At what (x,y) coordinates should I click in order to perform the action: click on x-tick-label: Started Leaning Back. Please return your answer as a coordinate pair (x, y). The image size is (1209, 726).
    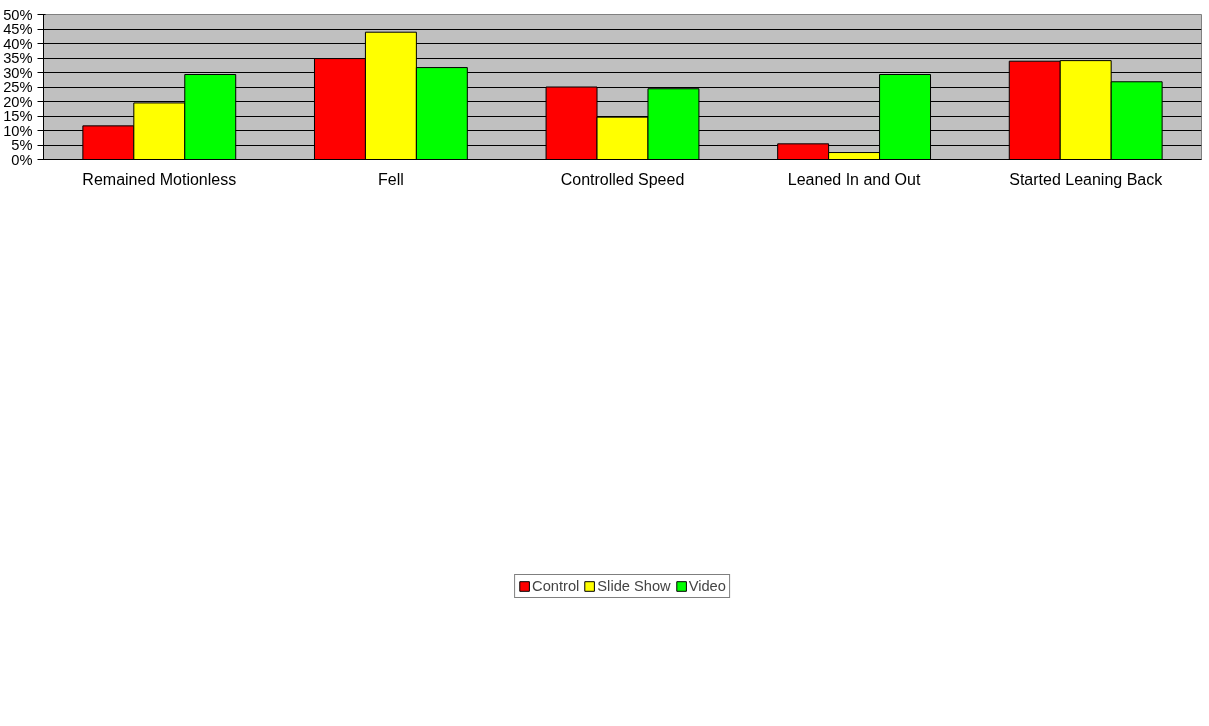
    Looking at the image, I should click on (1086, 179).